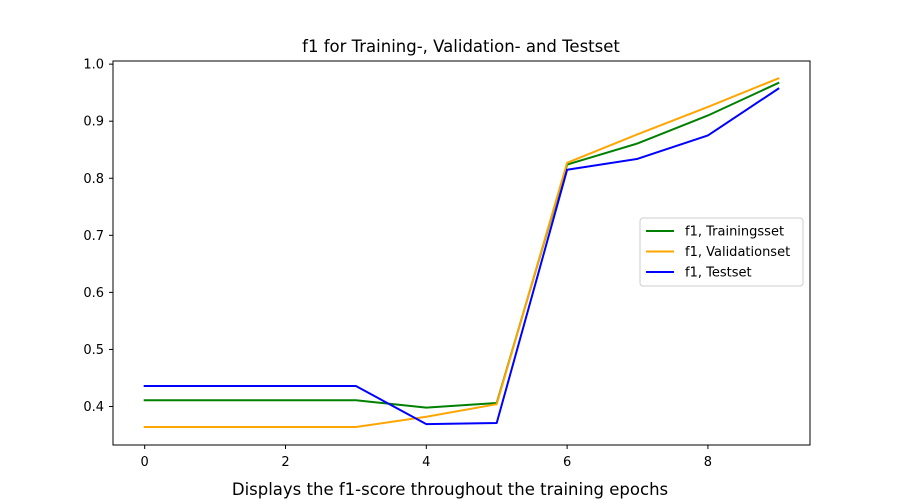 The height and width of the screenshot is (500, 900). I want to click on x-tick-label: 0, so click(145, 462).